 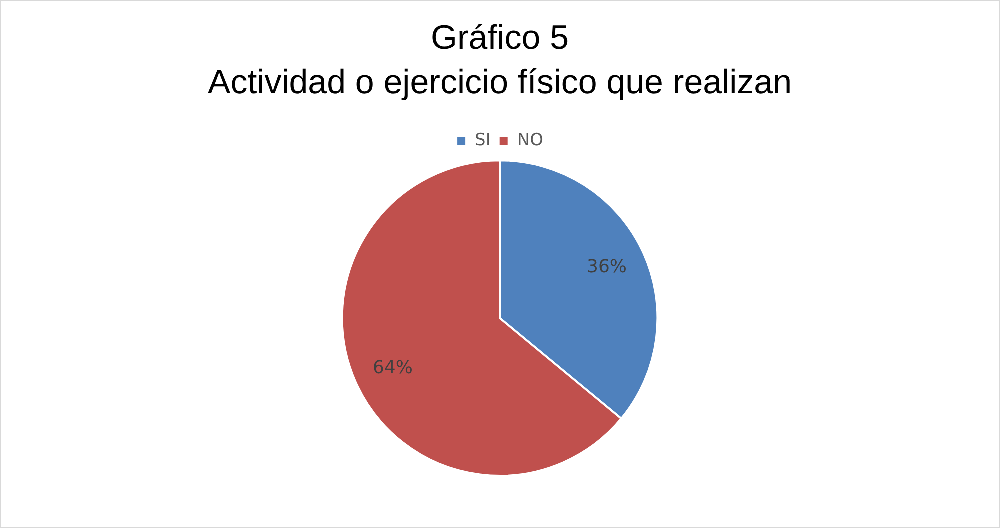 I want to click on chart-title: Gráfico 5, so click(x=500, y=37).